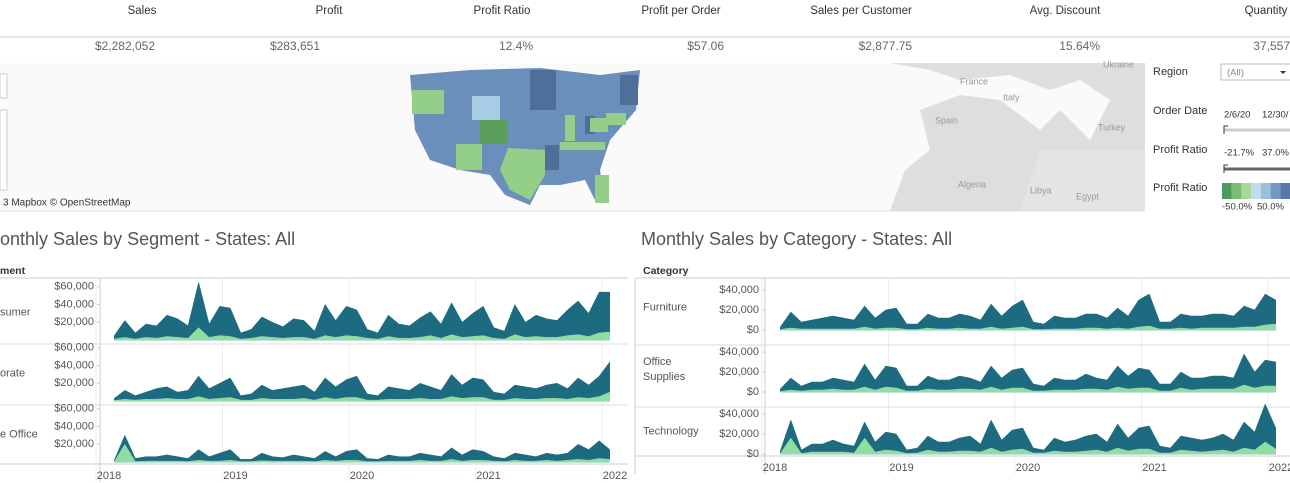 Image resolution: width=1290 pixels, height=483 pixels. What do you see at coordinates (1112, 127) in the screenshot?
I see `map-label: Turkey` at bounding box center [1112, 127].